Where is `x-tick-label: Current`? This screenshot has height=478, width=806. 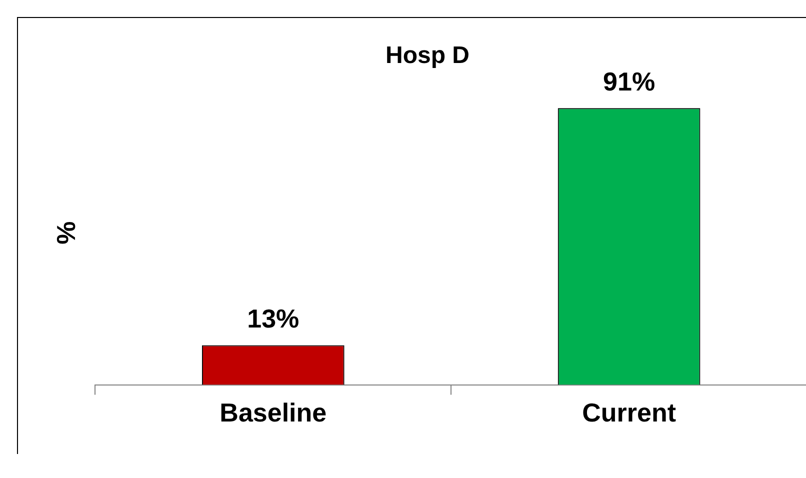 x-tick-label: Current is located at coordinates (629, 413).